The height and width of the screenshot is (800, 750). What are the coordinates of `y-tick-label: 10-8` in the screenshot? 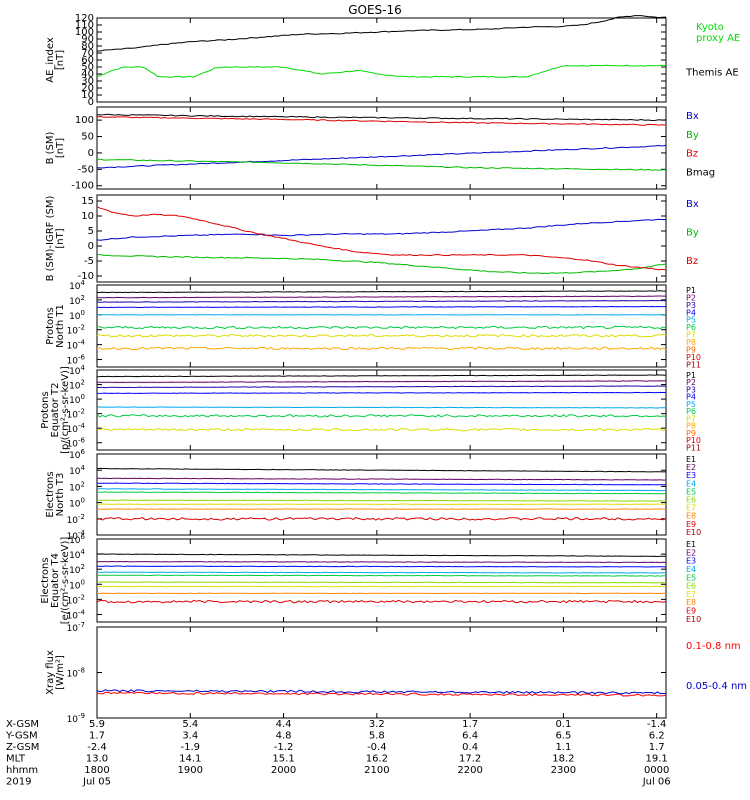 It's located at (76, 673).